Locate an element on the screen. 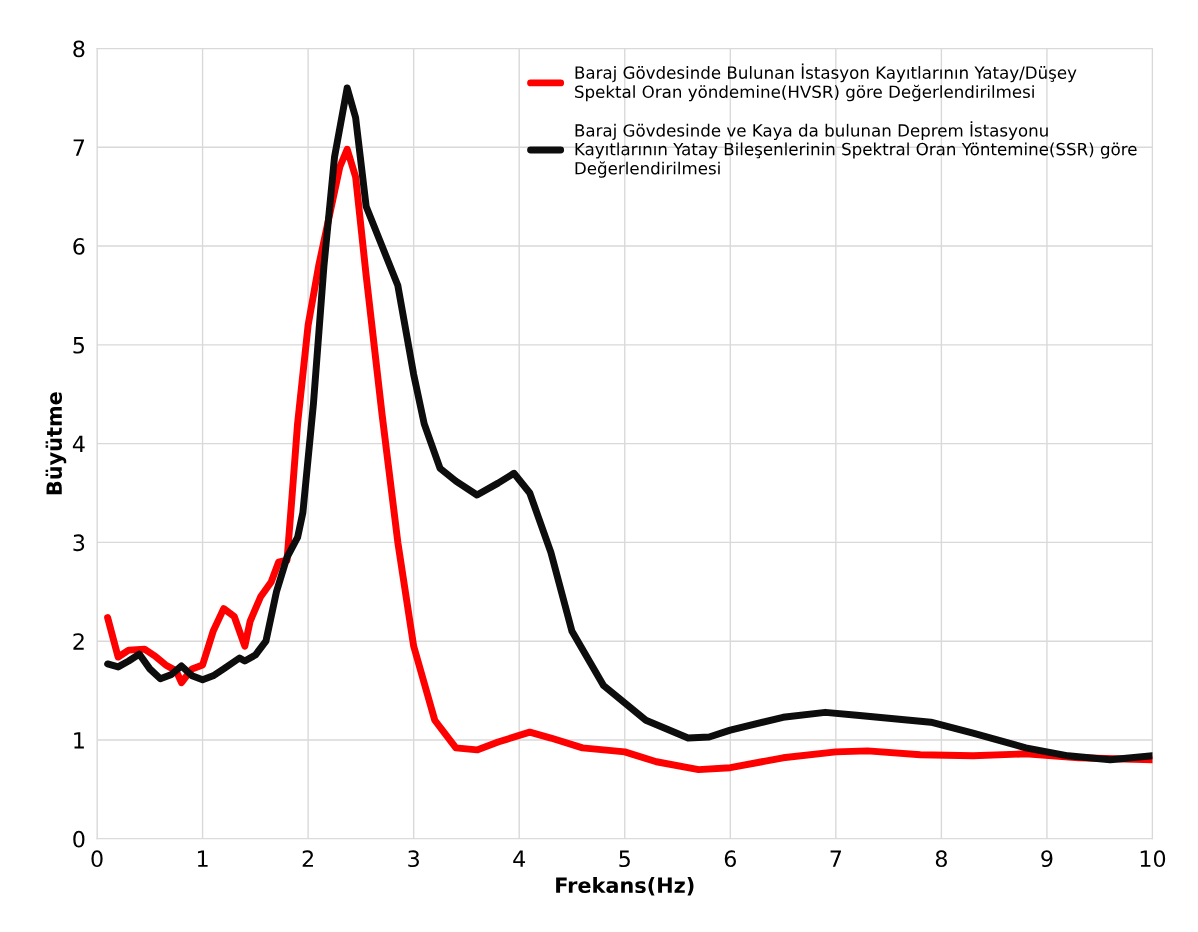 This screenshot has width=1198, height=932. x-tick-label: 0 is located at coordinates (97, 859).